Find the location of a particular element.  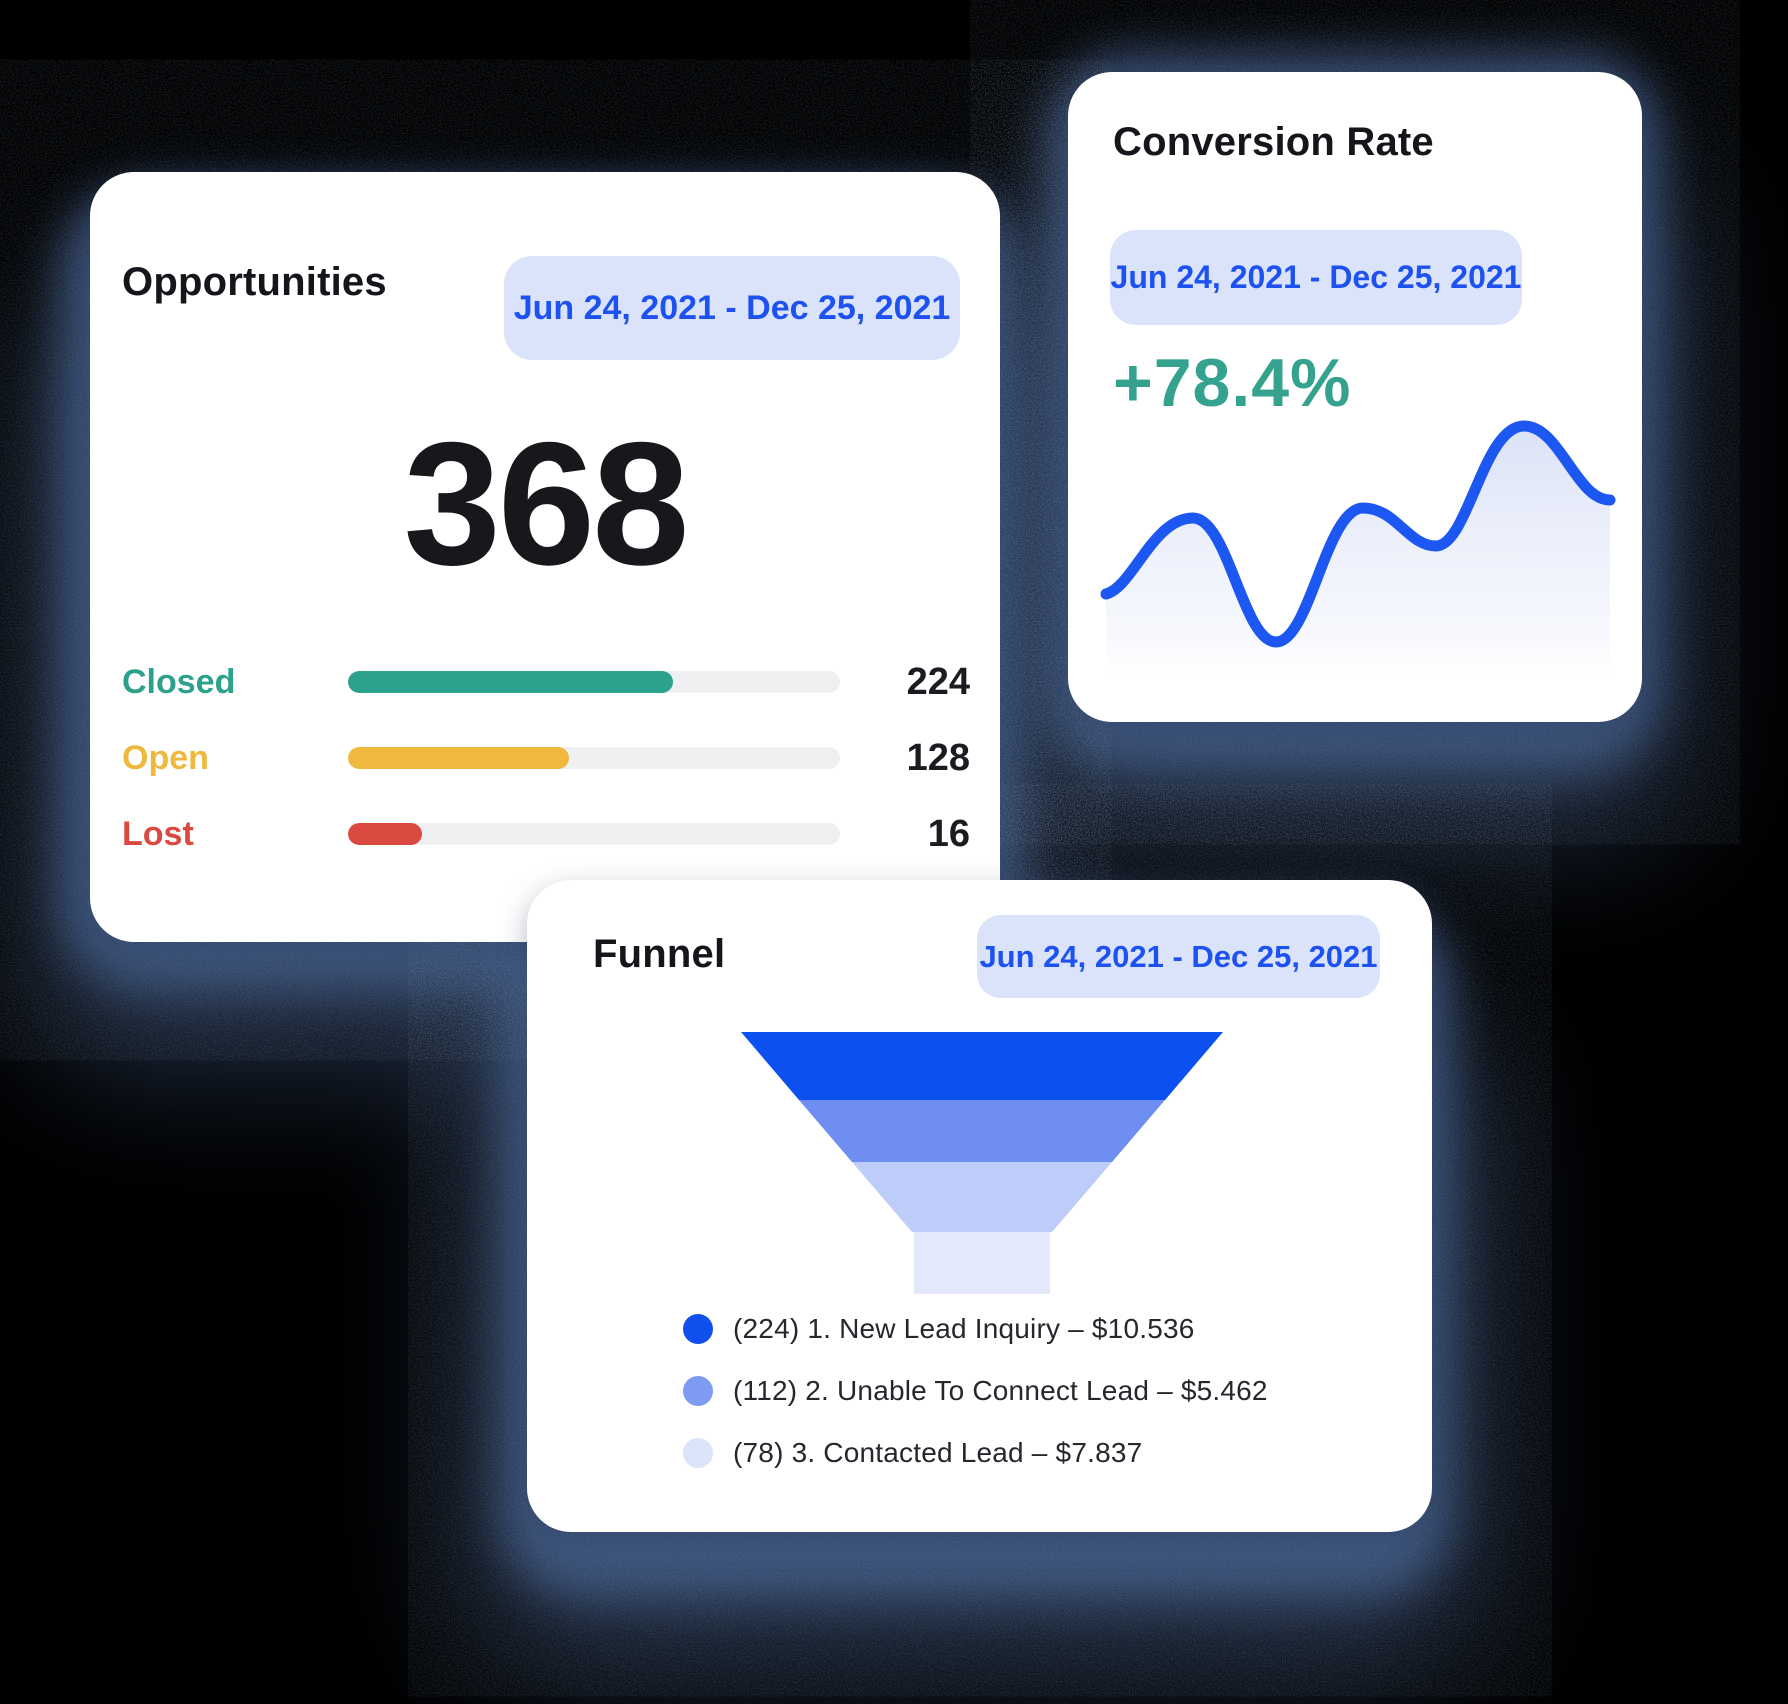

open-label: Open is located at coordinates (165, 757).